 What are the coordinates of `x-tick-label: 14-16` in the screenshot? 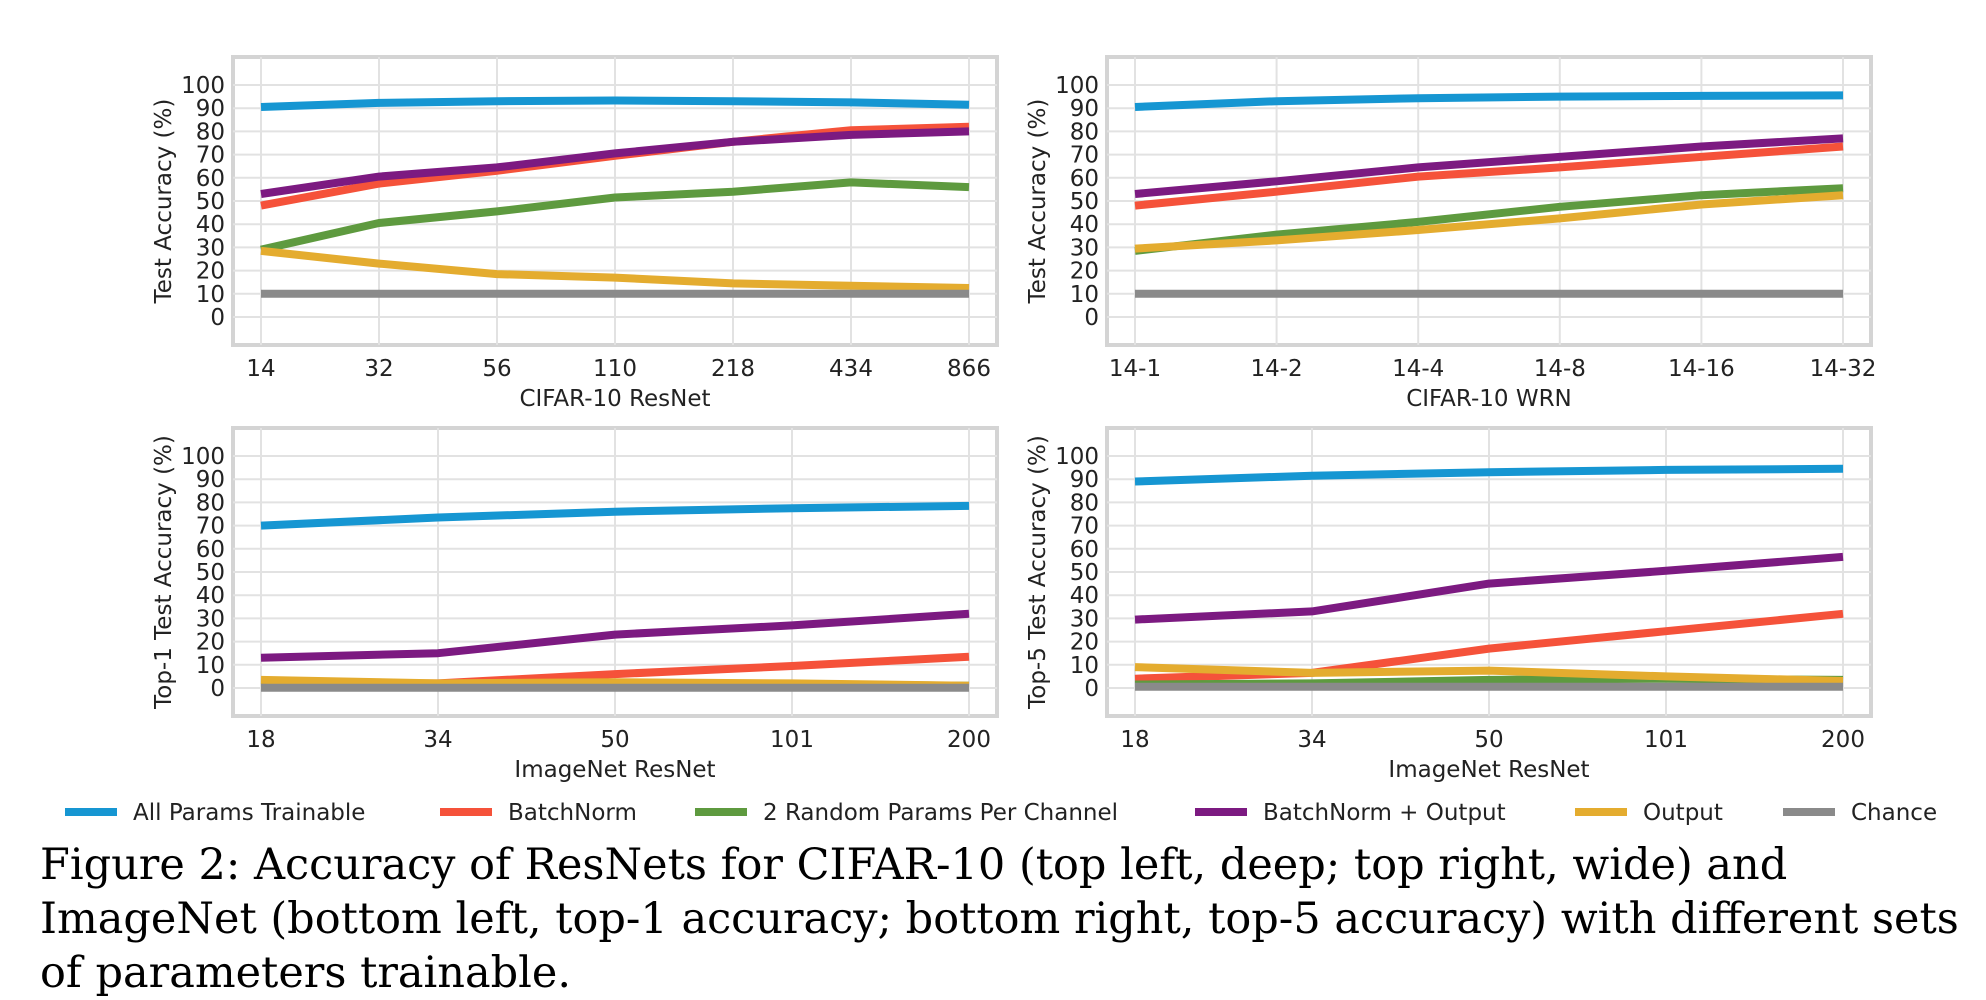 It's located at (1701, 369).